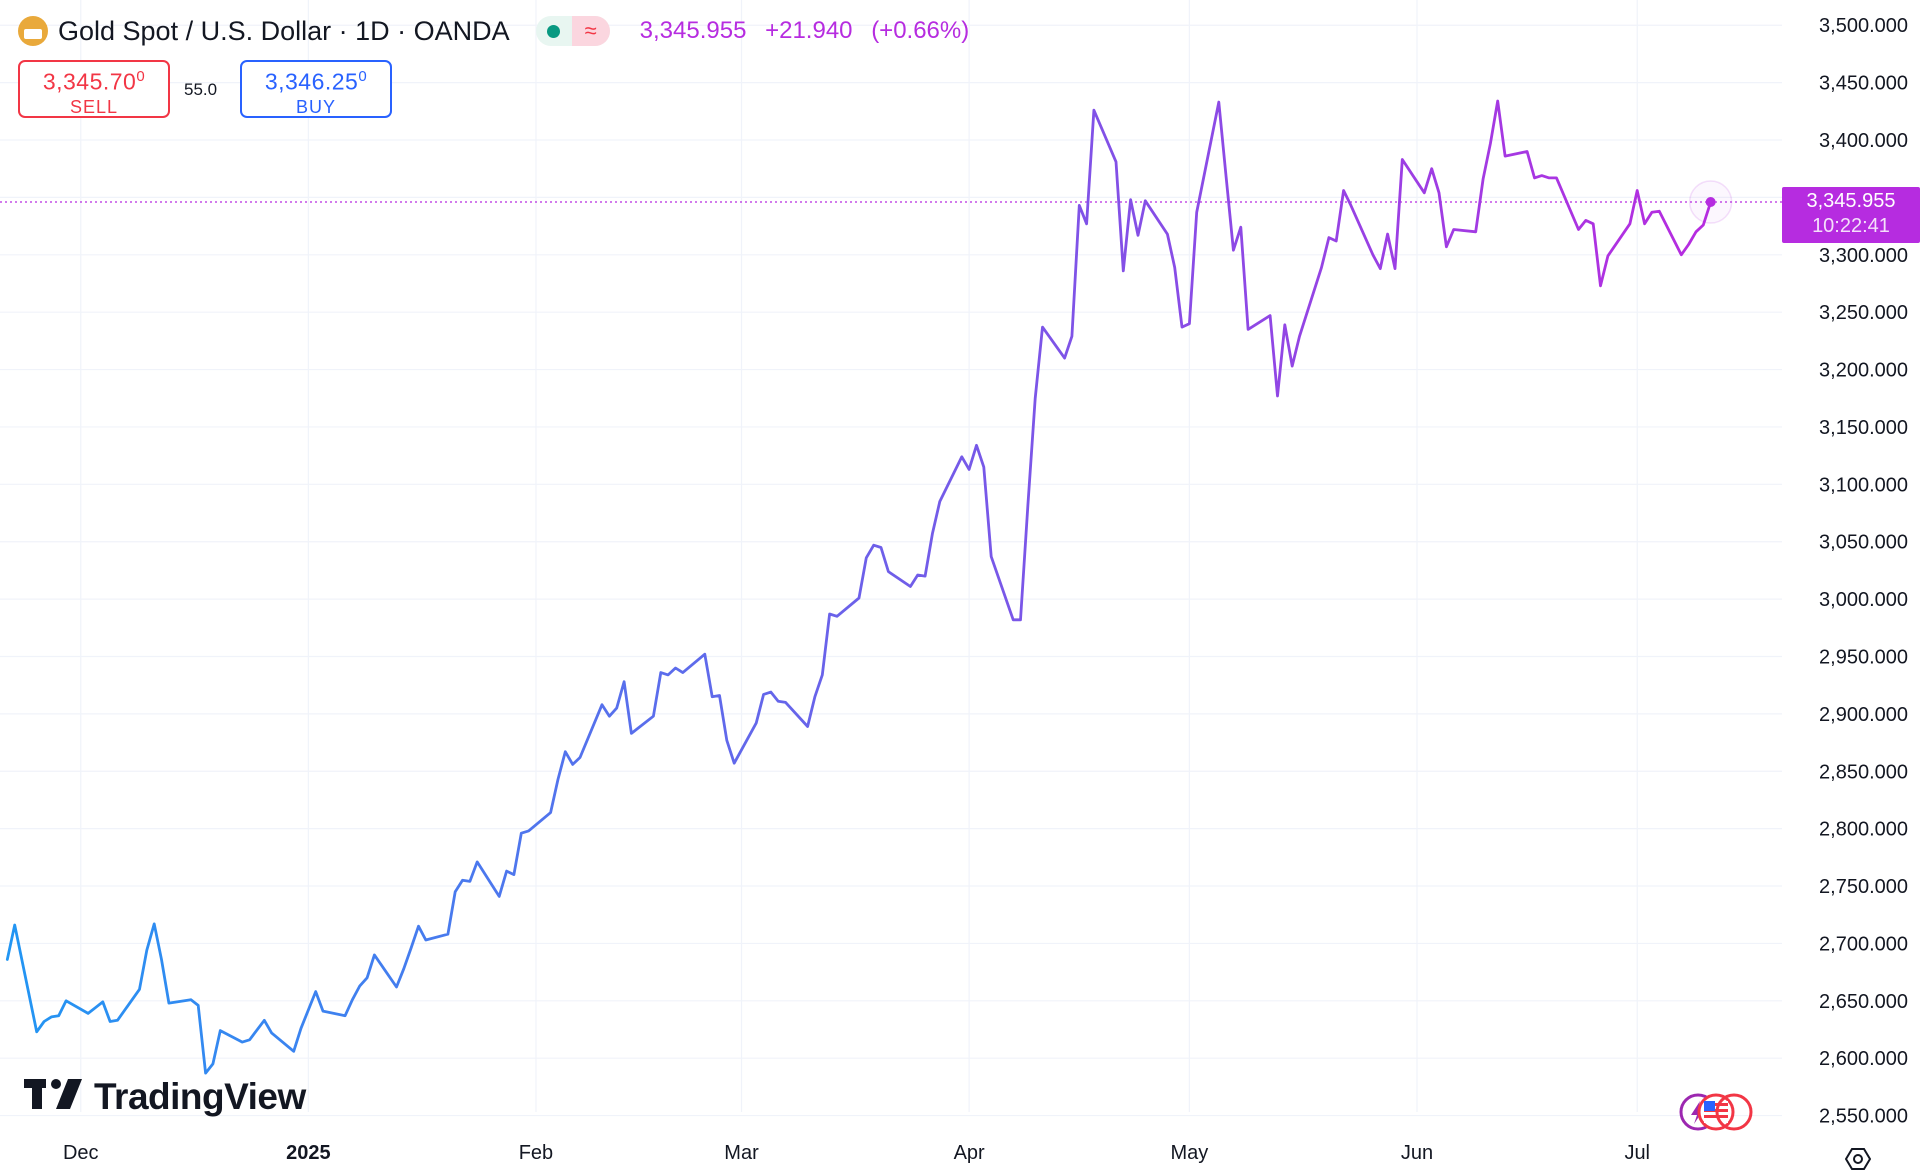 This screenshot has height=1176, width=1920. What do you see at coordinates (1417, 1153) in the screenshot?
I see `x-tick-label: Jun` at bounding box center [1417, 1153].